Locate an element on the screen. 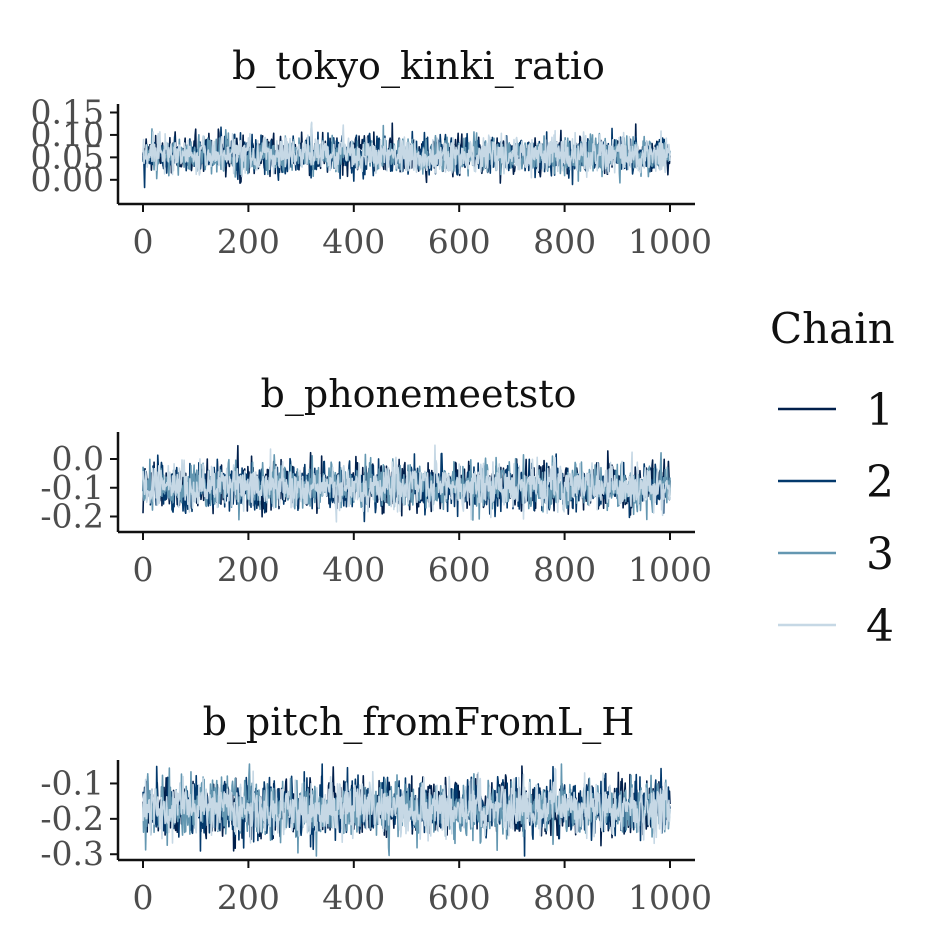  panel-title: b_phonemeetsto is located at coordinates (419, 394).